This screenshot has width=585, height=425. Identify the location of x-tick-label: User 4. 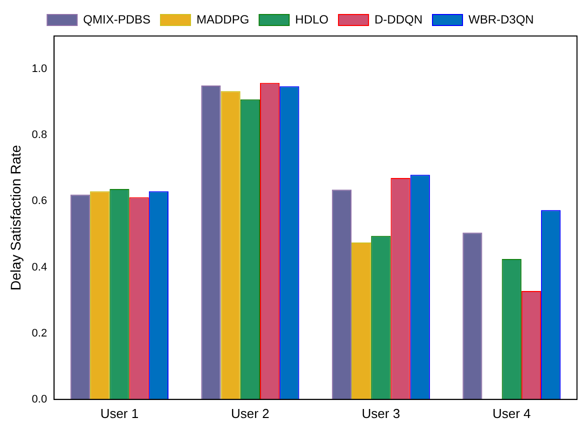
(511, 413).